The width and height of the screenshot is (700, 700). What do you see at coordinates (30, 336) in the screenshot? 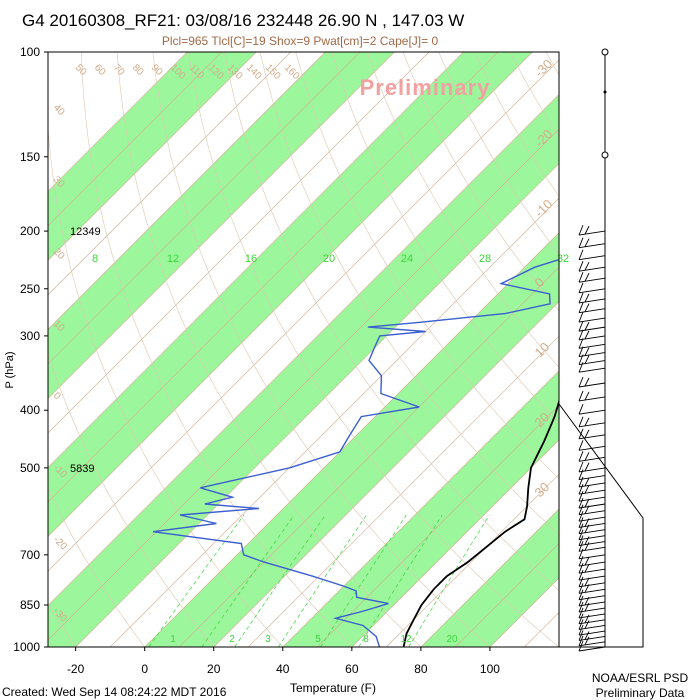
I see `y-tick-label: 300` at bounding box center [30, 336].